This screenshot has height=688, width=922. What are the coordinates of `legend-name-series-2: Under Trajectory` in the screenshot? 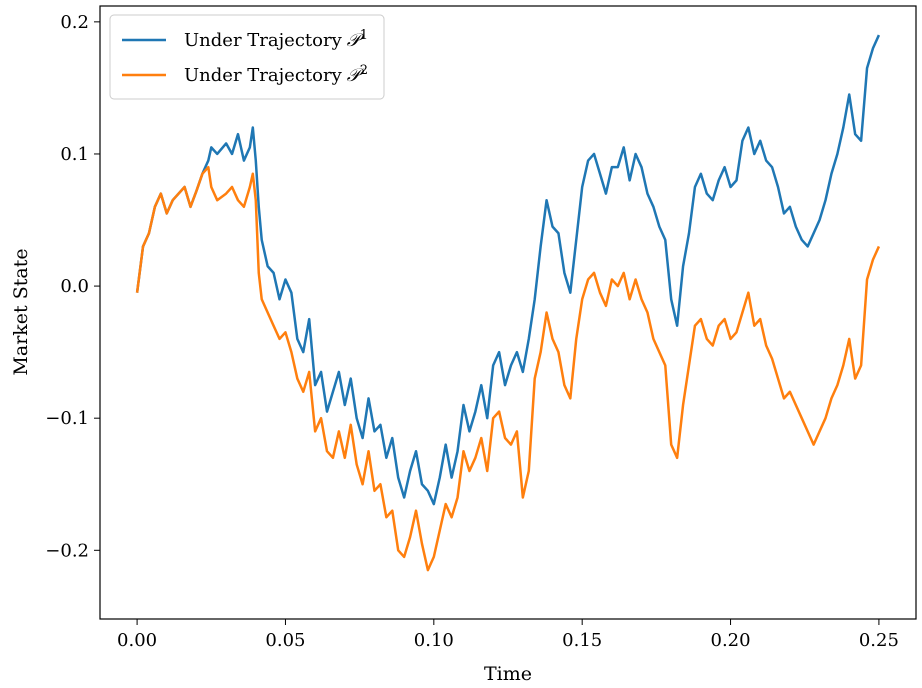 It's located at (263, 75).